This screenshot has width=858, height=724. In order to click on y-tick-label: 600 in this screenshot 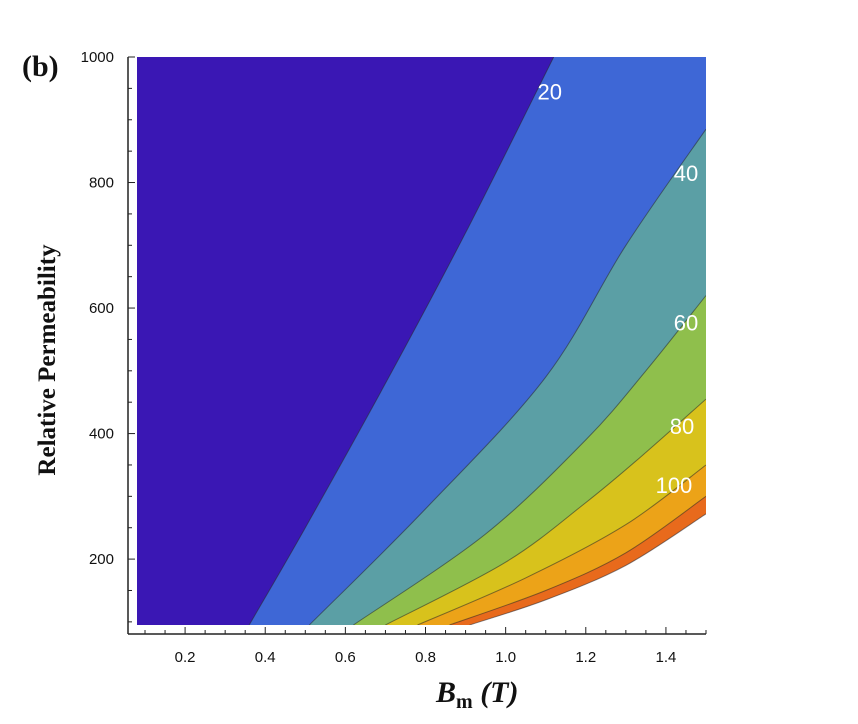, I will do `click(101, 308)`.